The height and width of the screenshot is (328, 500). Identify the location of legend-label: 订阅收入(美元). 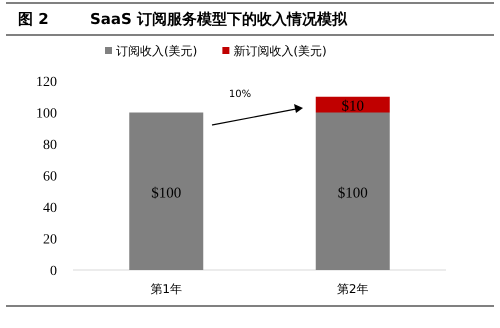
(157, 51).